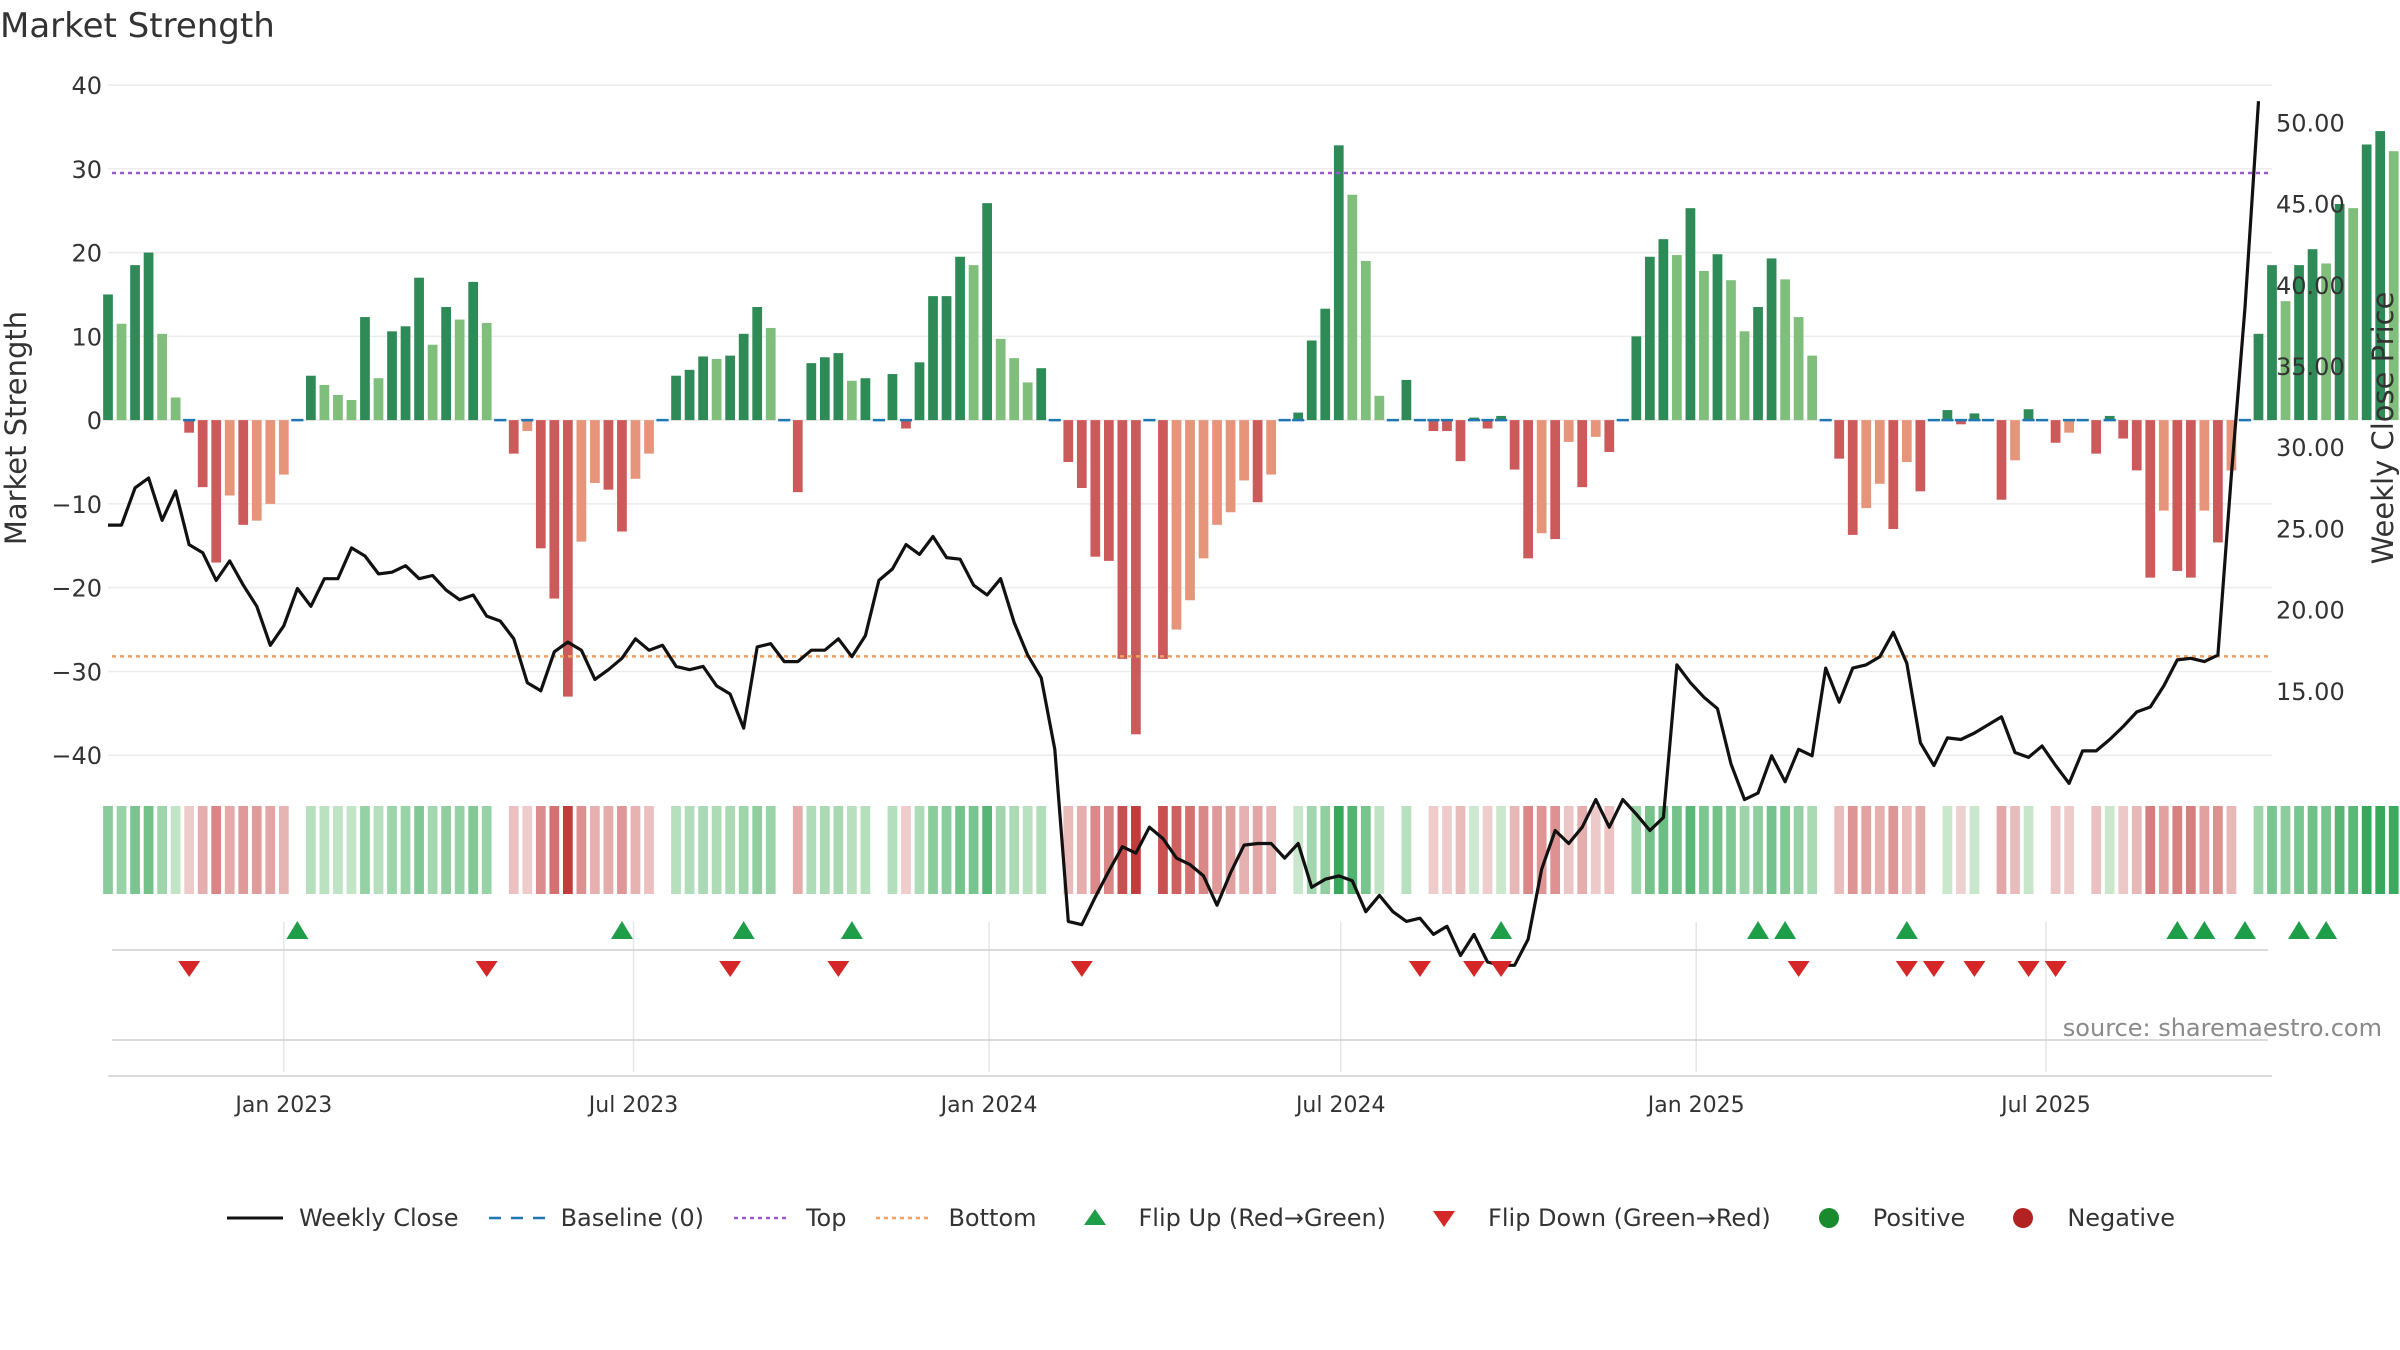 The height and width of the screenshot is (1350, 2400). Describe the element at coordinates (2045, 1105) in the screenshot. I see `x-tick-label: Jul 2025` at that location.